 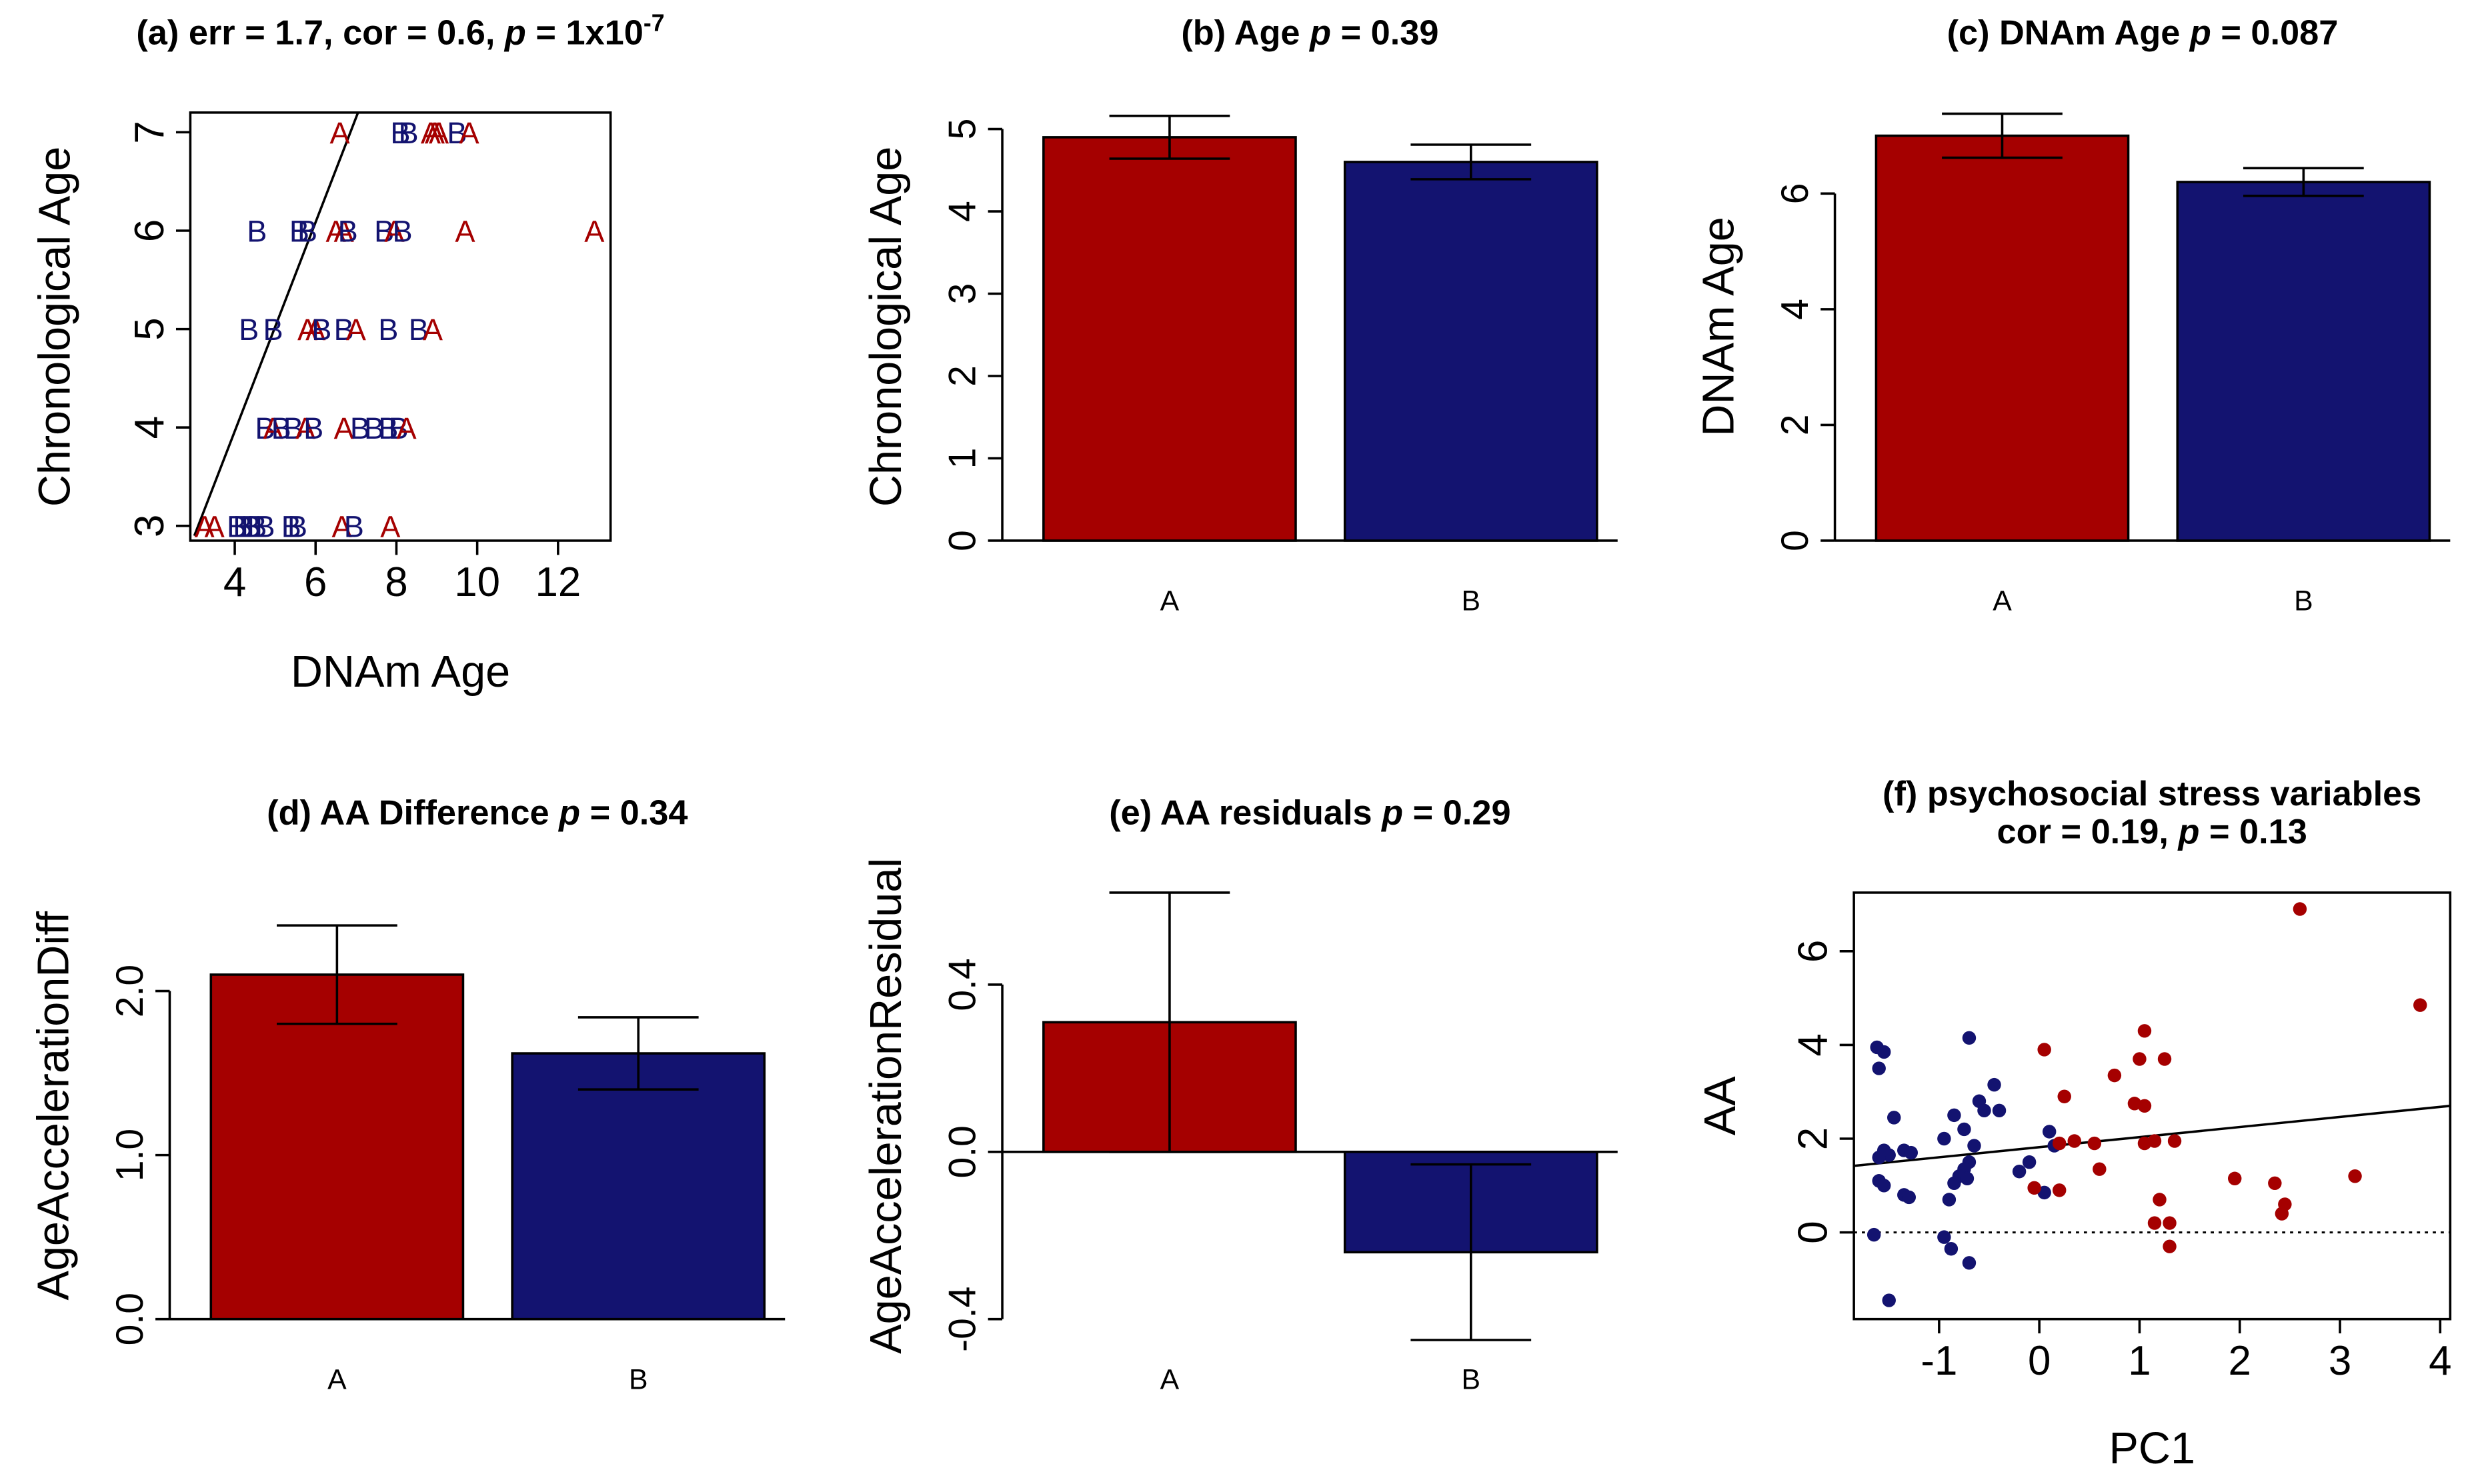 What do you see at coordinates (963, 1319) in the screenshot?
I see `y-tick-label: -0.4` at bounding box center [963, 1319].